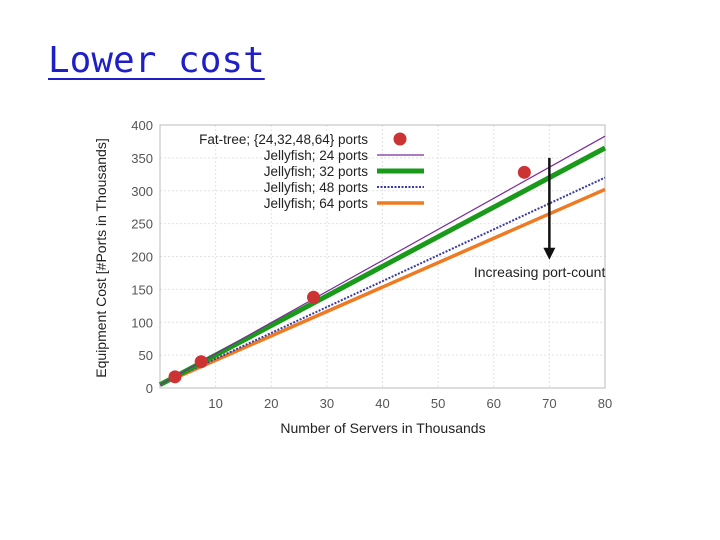  I want to click on legend-label: Jellyfish; 48 ports, so click(316, 187).